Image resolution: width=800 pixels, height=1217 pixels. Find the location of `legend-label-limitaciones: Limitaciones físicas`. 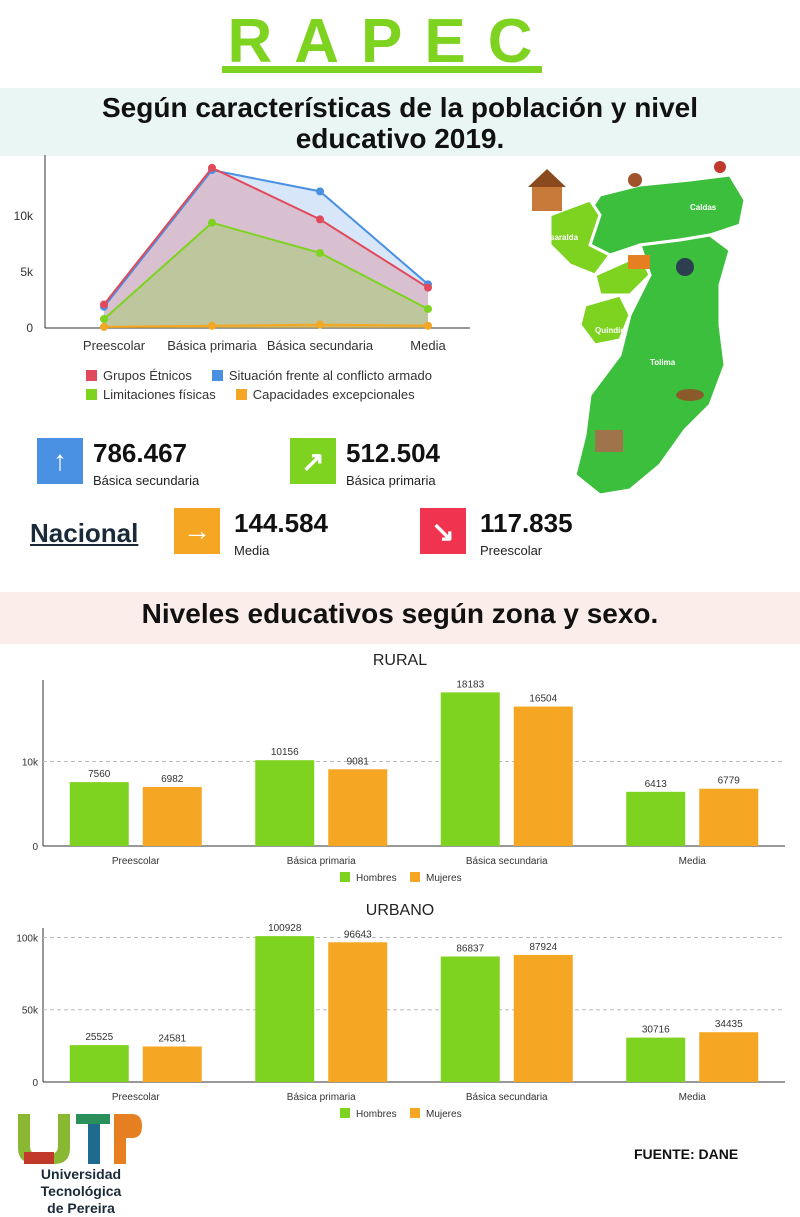

legend-label-limitaciones: Limitaciones físicas is located at coordinates (159, 394).